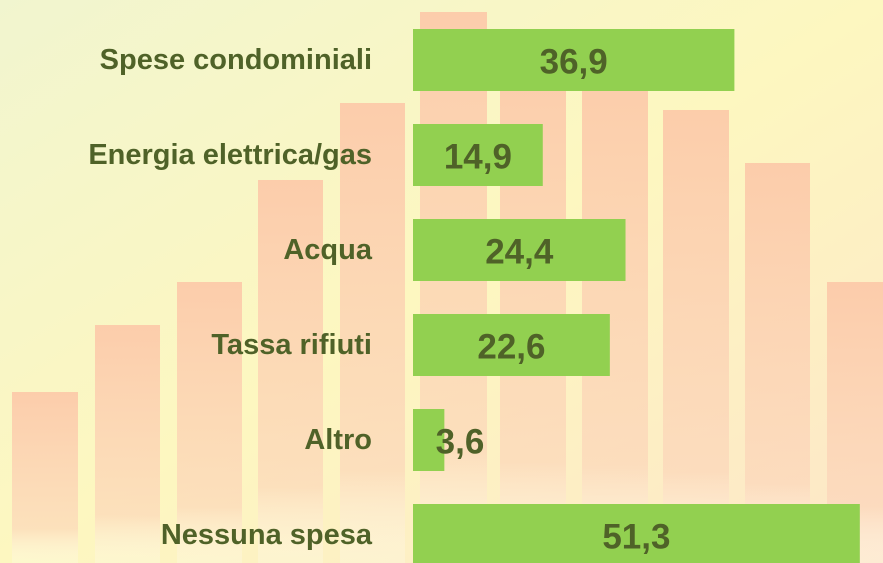 This screenshot has width=883, height=563. What do you see at coordinates (460, 442) in the screenshot?
I see `value-label: 3,6` at bounding box center [460, 442].